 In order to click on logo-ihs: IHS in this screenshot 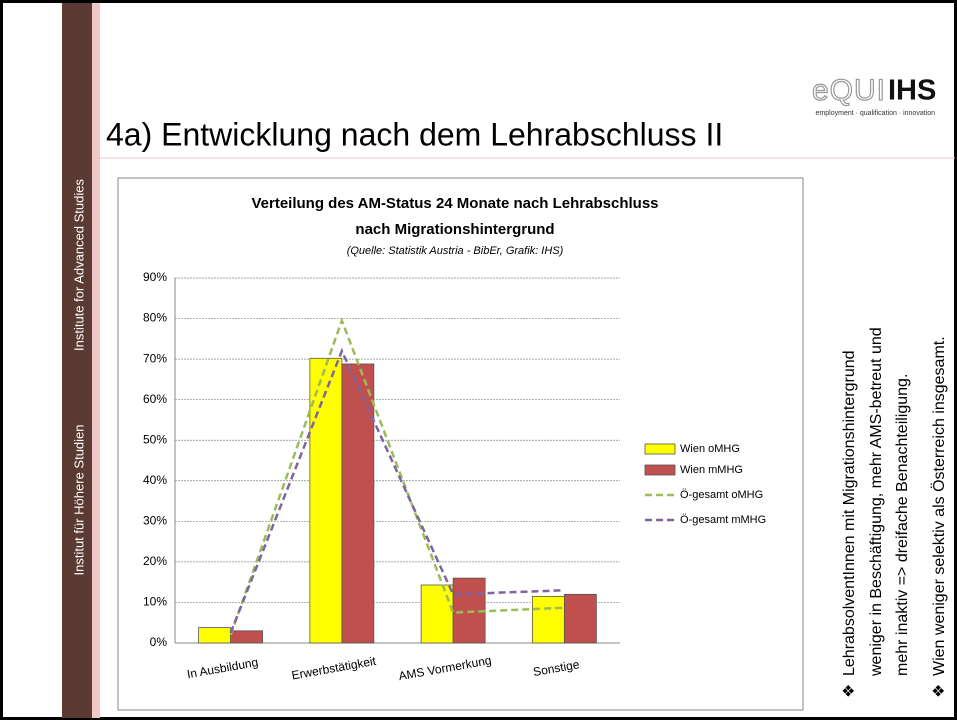, I will do `click(912, 91)`.